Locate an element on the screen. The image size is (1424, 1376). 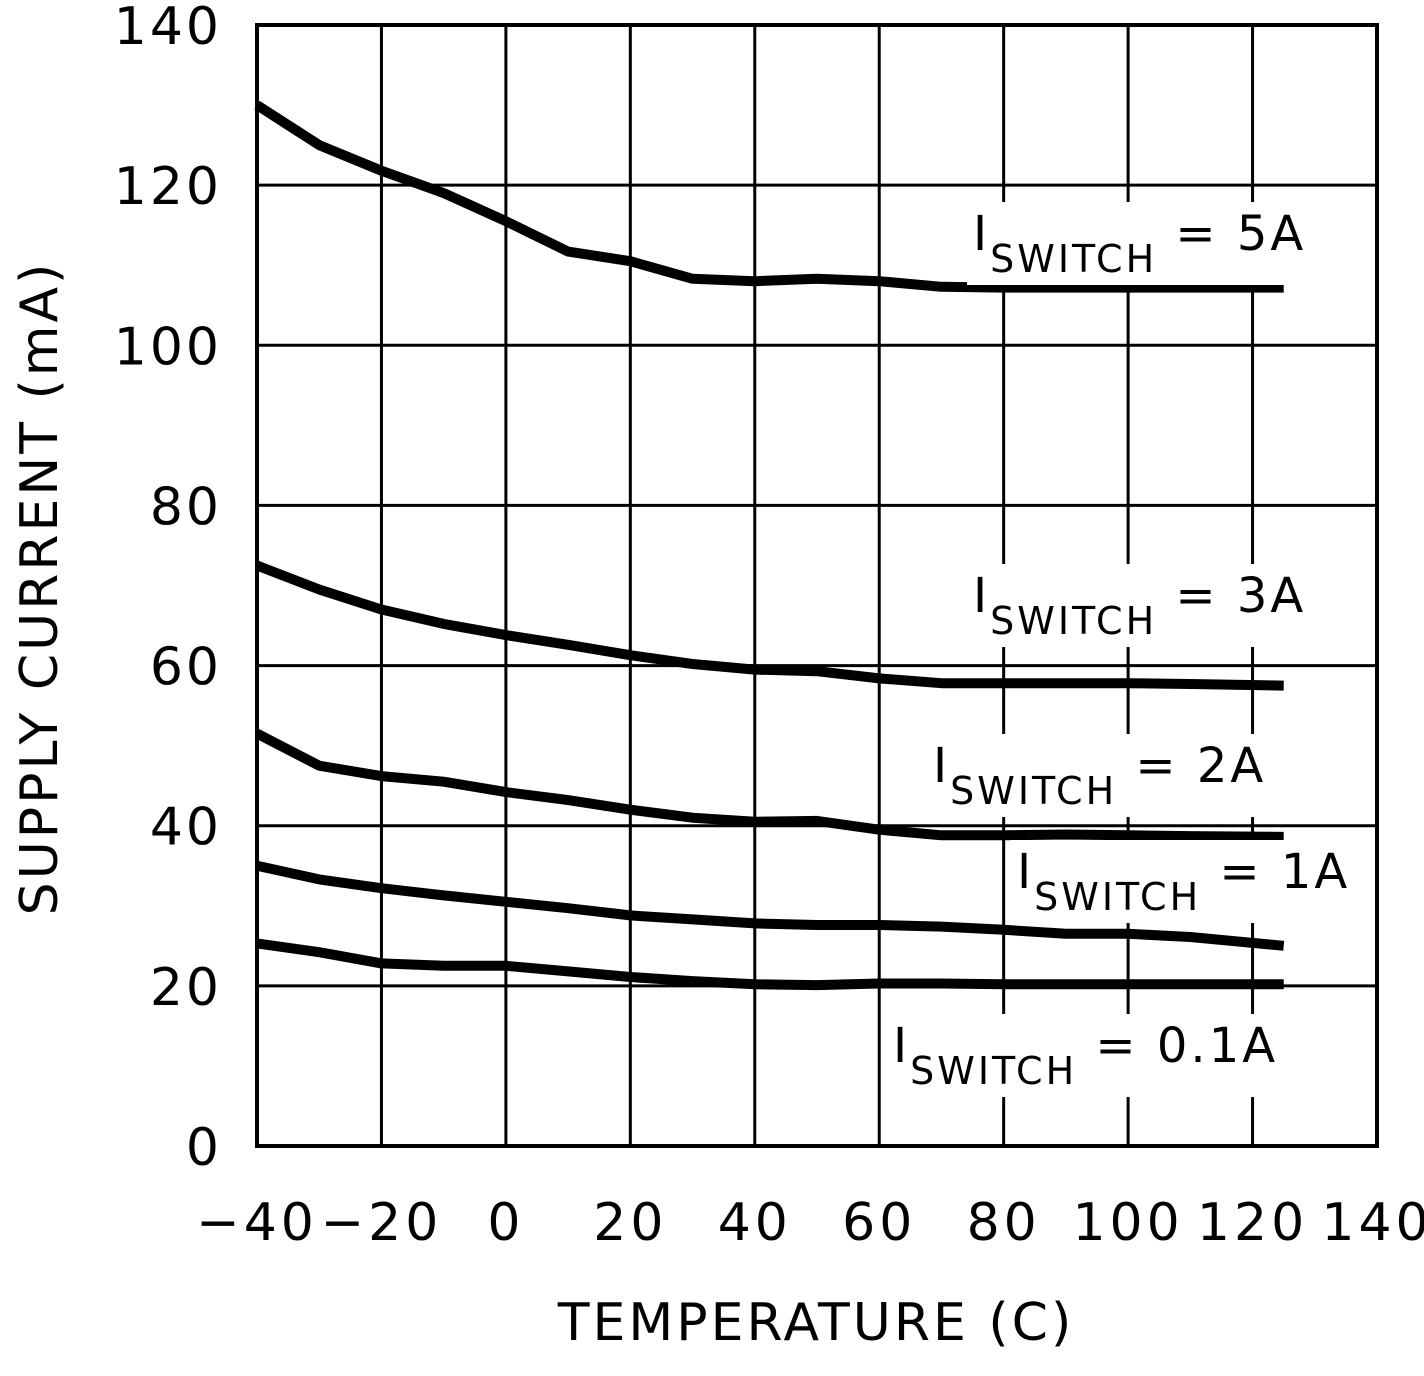
x-tick-label: 120 is located at coordinates (1252, 1223).